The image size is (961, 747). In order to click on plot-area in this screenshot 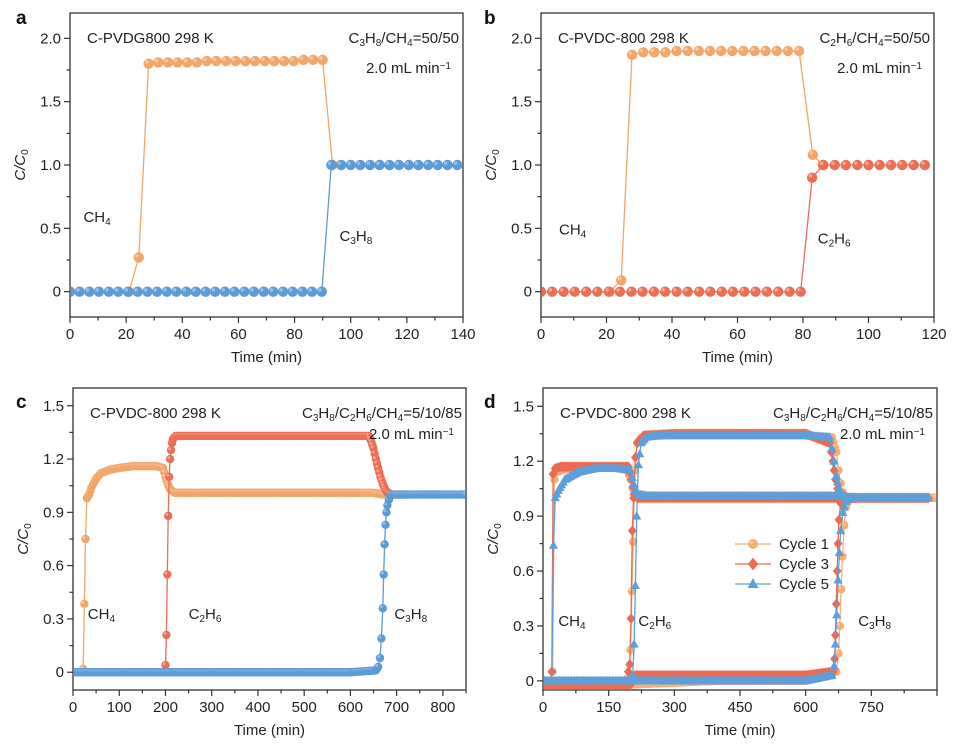, I will do `click(269, 554)`.